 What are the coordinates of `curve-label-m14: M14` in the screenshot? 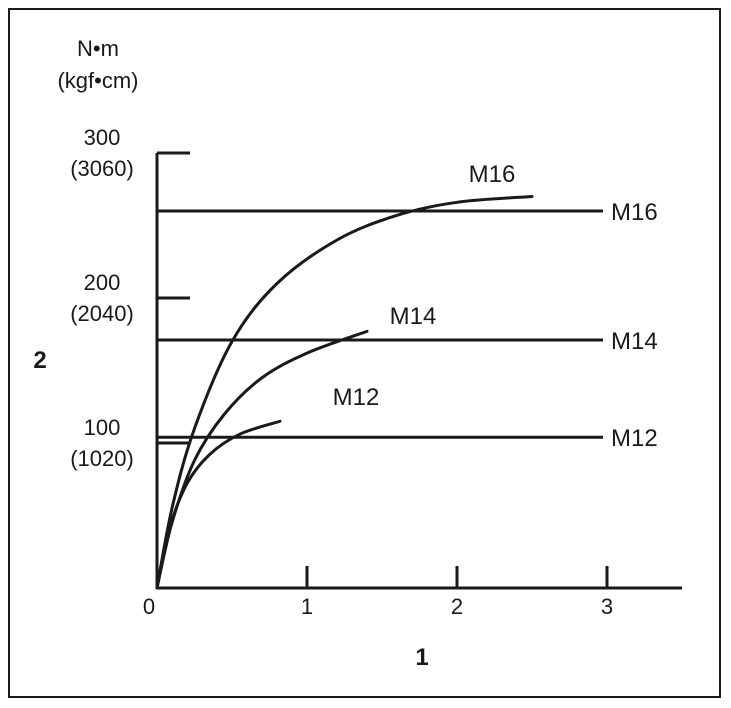 It's located at (413, 316).